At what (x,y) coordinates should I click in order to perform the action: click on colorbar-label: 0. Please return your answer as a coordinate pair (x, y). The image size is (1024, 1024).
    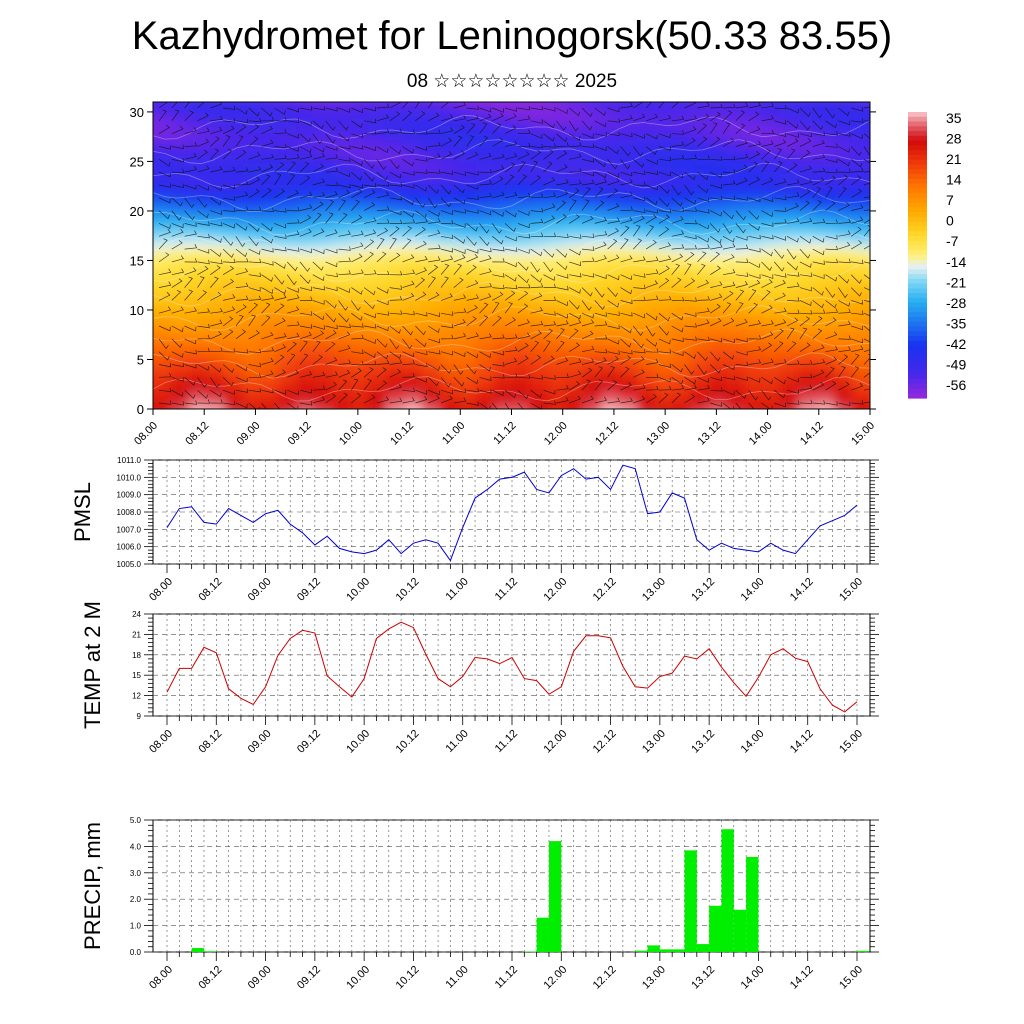
    Looking at the image, I should click on (950, 221).